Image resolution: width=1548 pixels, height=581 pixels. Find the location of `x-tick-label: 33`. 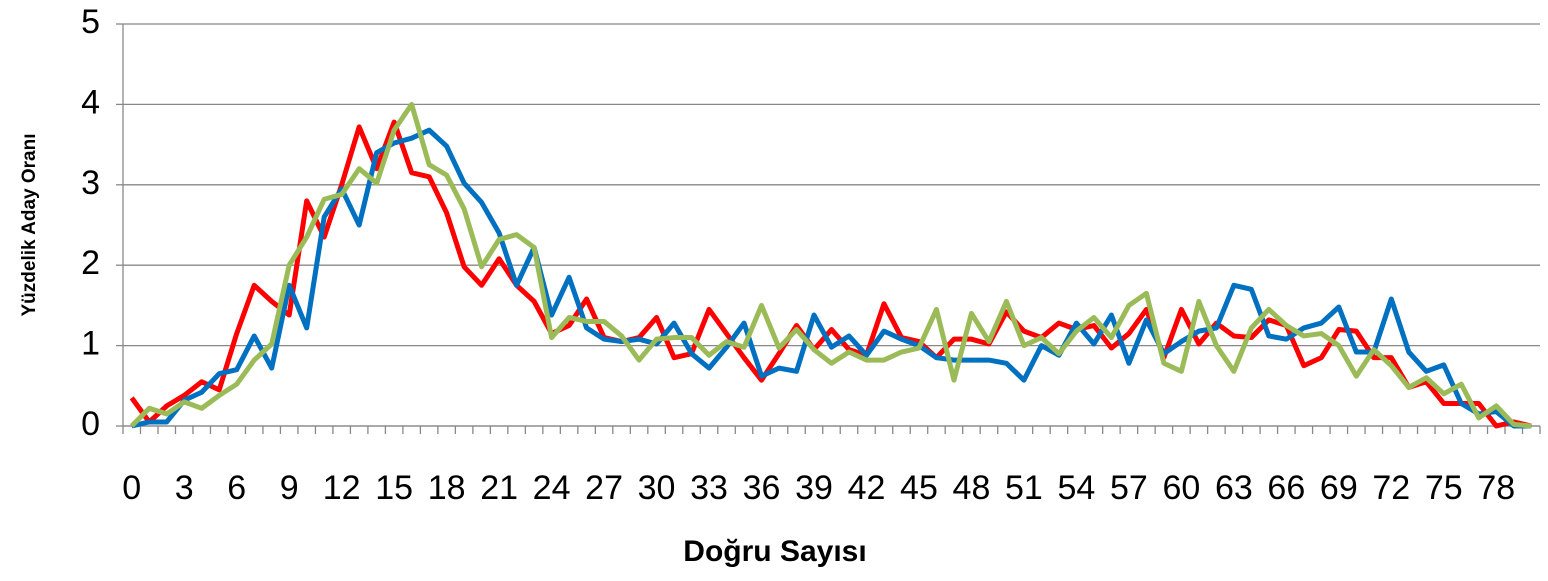

x-tick-label: 33 is located at coordinates (709, 488).